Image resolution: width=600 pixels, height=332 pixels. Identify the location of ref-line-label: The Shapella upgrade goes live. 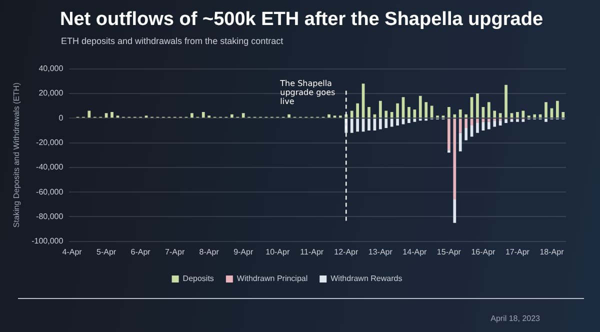
(307, 92).